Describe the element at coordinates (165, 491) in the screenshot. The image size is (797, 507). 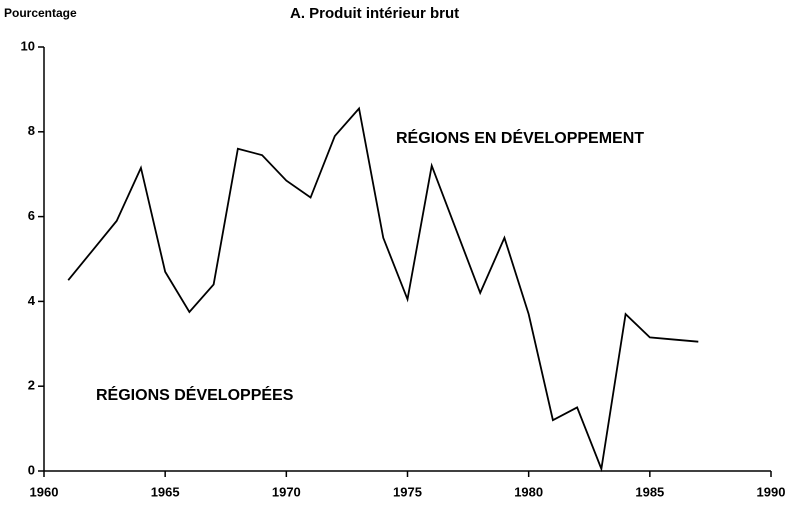
I see `x-tick-label: 1965` at that location.